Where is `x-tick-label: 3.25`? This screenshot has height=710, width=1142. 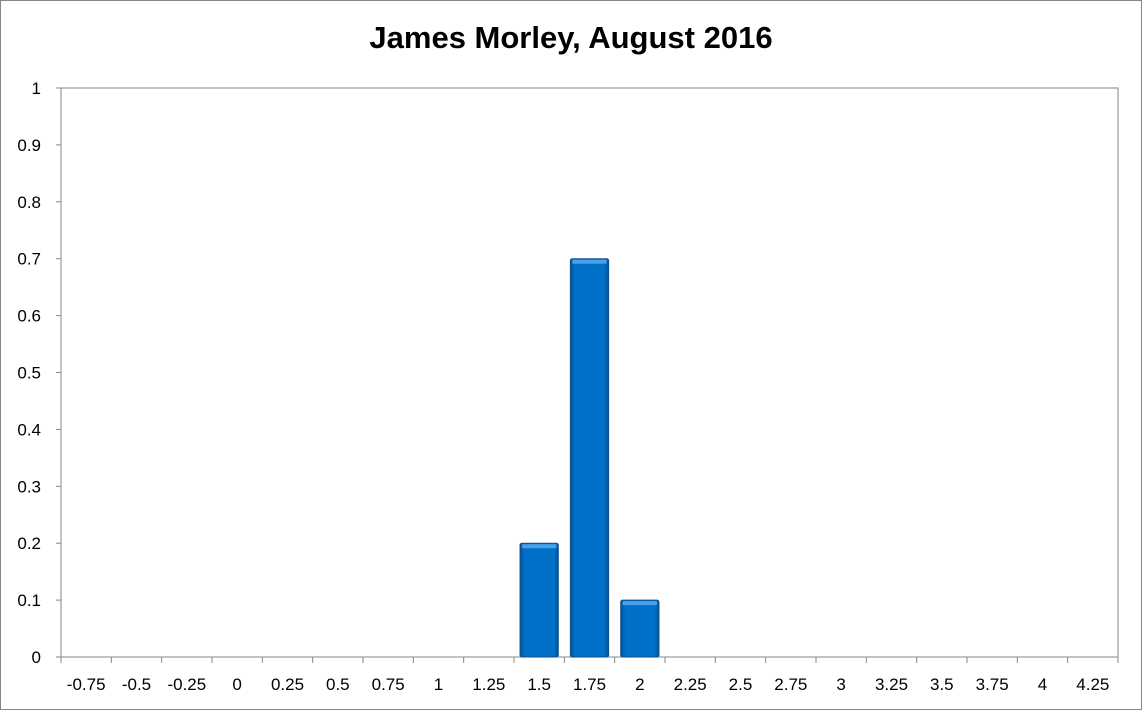
x-tick-label: 3.25 is located at coordinates (891, 684).